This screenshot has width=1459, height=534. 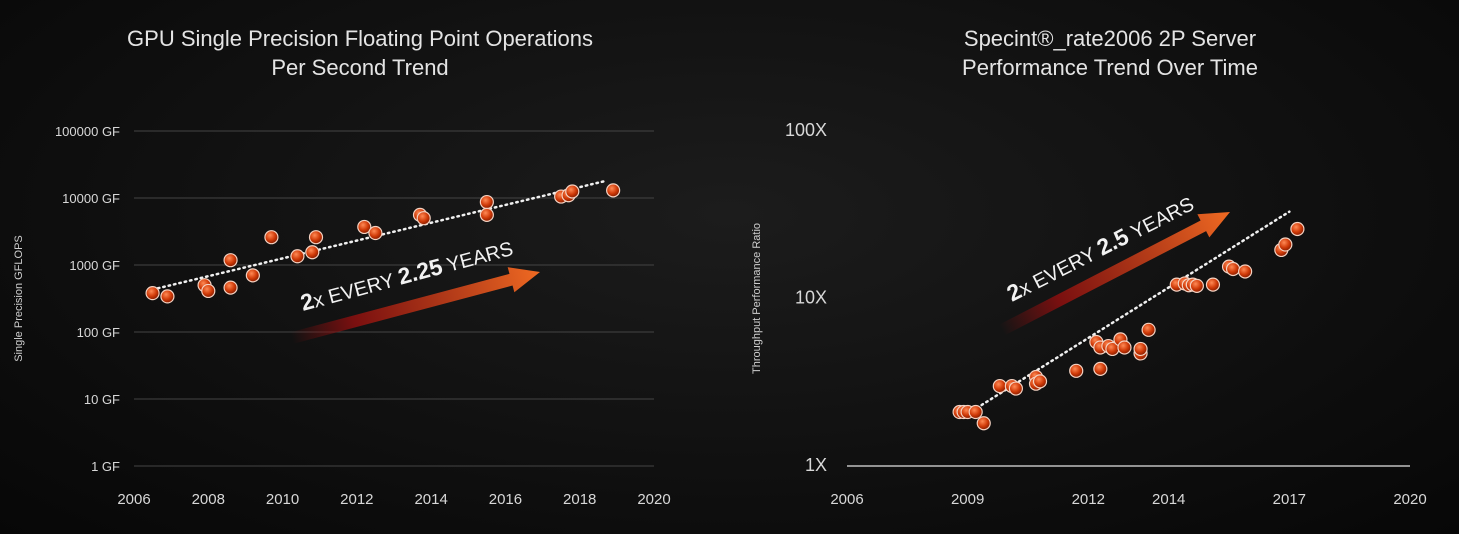 What do you see at coordinates (653, 499) in the screenshot?
I see `left-x-tick-label: 2020` at bounding box center [653, 499].